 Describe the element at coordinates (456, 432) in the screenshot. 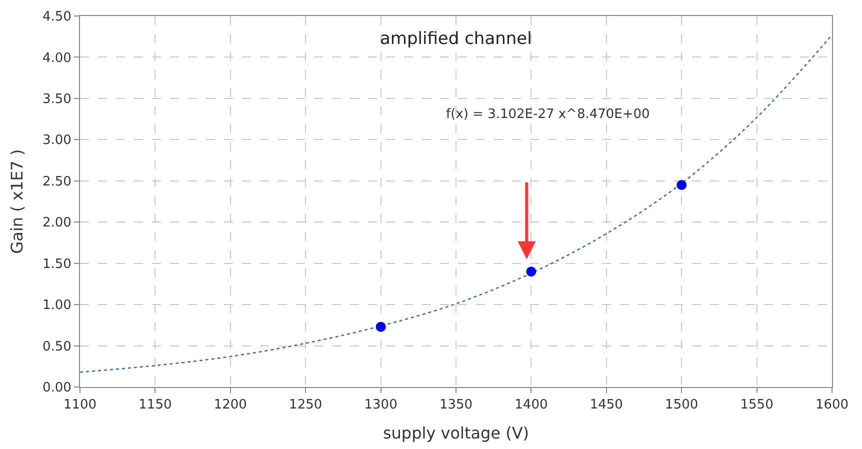

I see `x-axis-title: supply voltage (V)` at that location.